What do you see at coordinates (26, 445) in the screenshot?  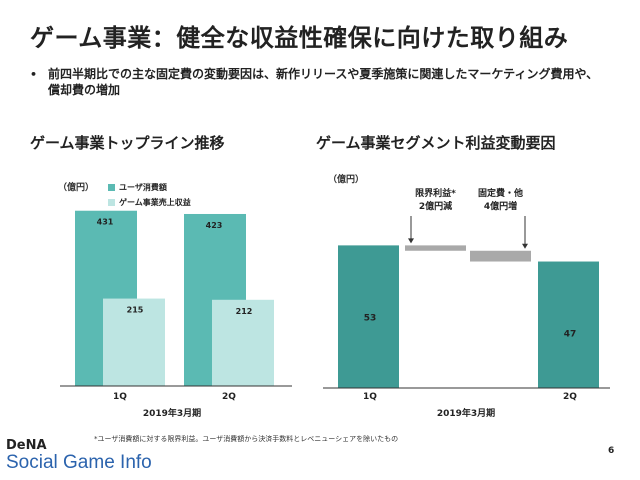 I see `dena-logo: DeNA` at bounding box center [26, 445].